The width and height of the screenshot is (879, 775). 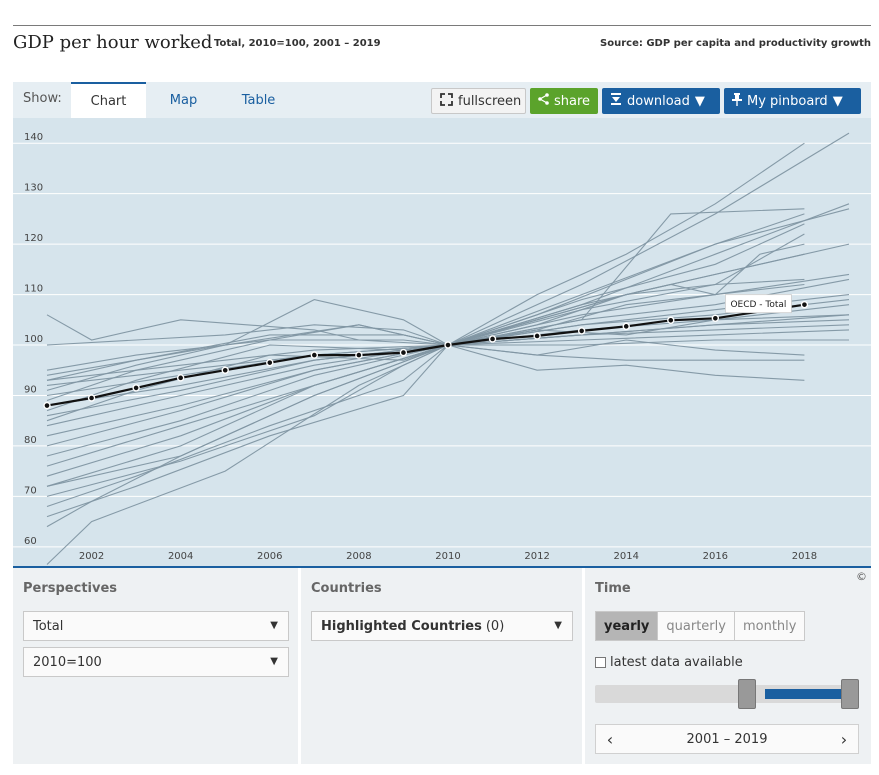 I want to click on x-tick-label: 2016, so click(x=715, y=556).